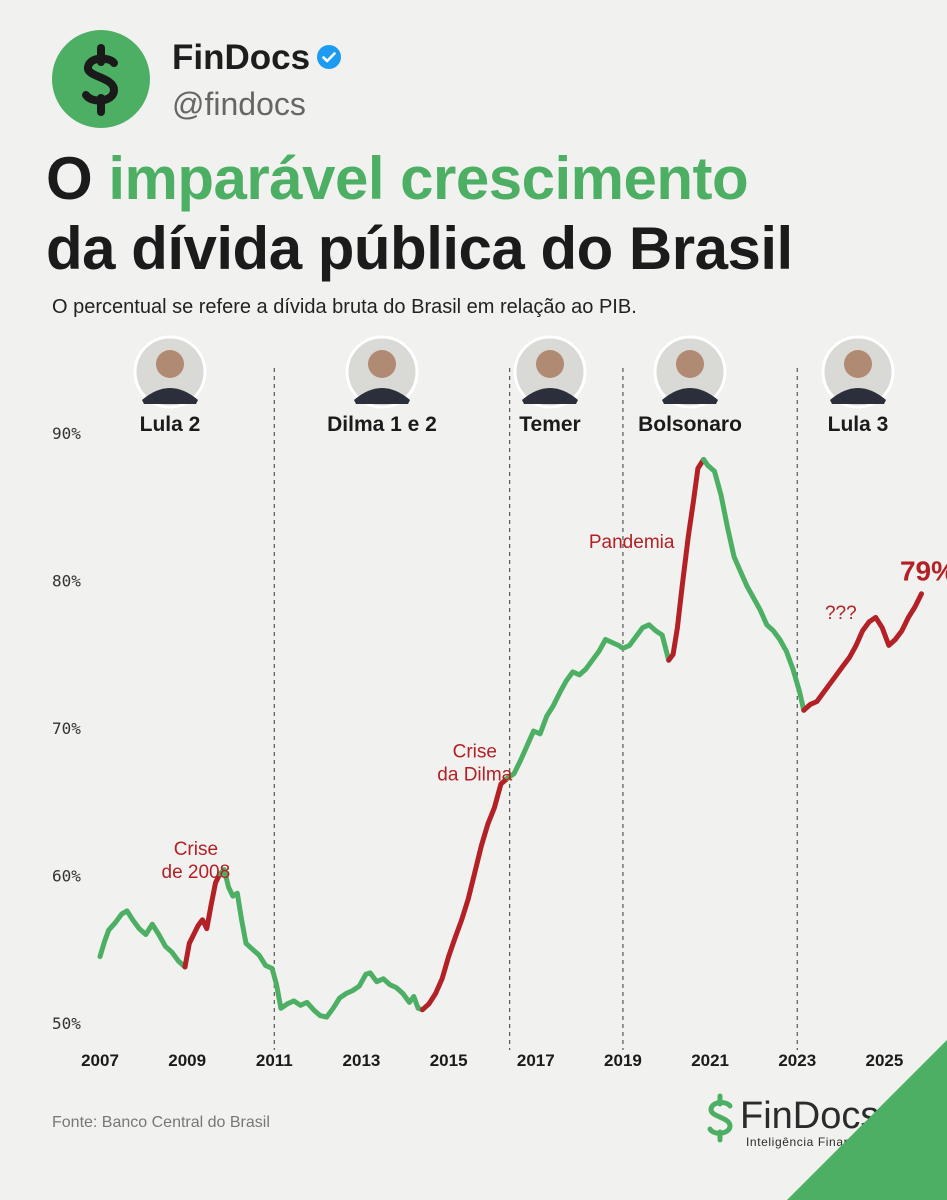 This screenshot has height=1200, width=947. What do you see at coordinates (923, 571) in the screenshot?
I see `latest-value-label: 79%` at bounding box center [923, 571].